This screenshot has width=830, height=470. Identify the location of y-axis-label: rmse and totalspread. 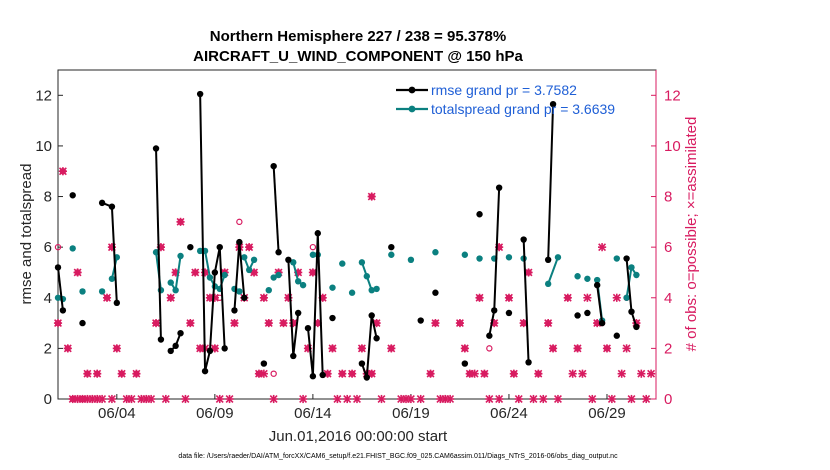
(26, 234).